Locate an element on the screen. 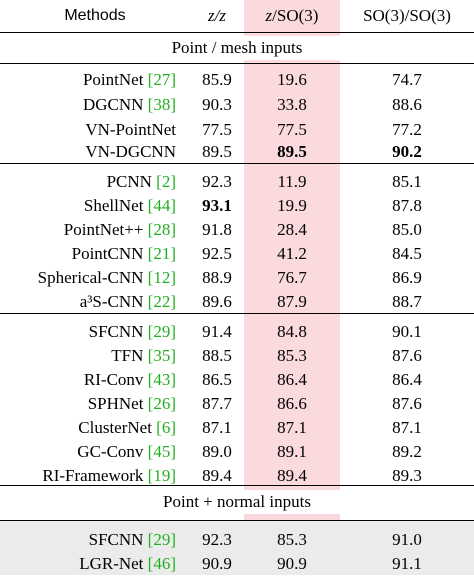 Image resolution: width=474 pixels, height=576 pixels. method-name: VN-DGCNN is located at coordinates (95, 152).